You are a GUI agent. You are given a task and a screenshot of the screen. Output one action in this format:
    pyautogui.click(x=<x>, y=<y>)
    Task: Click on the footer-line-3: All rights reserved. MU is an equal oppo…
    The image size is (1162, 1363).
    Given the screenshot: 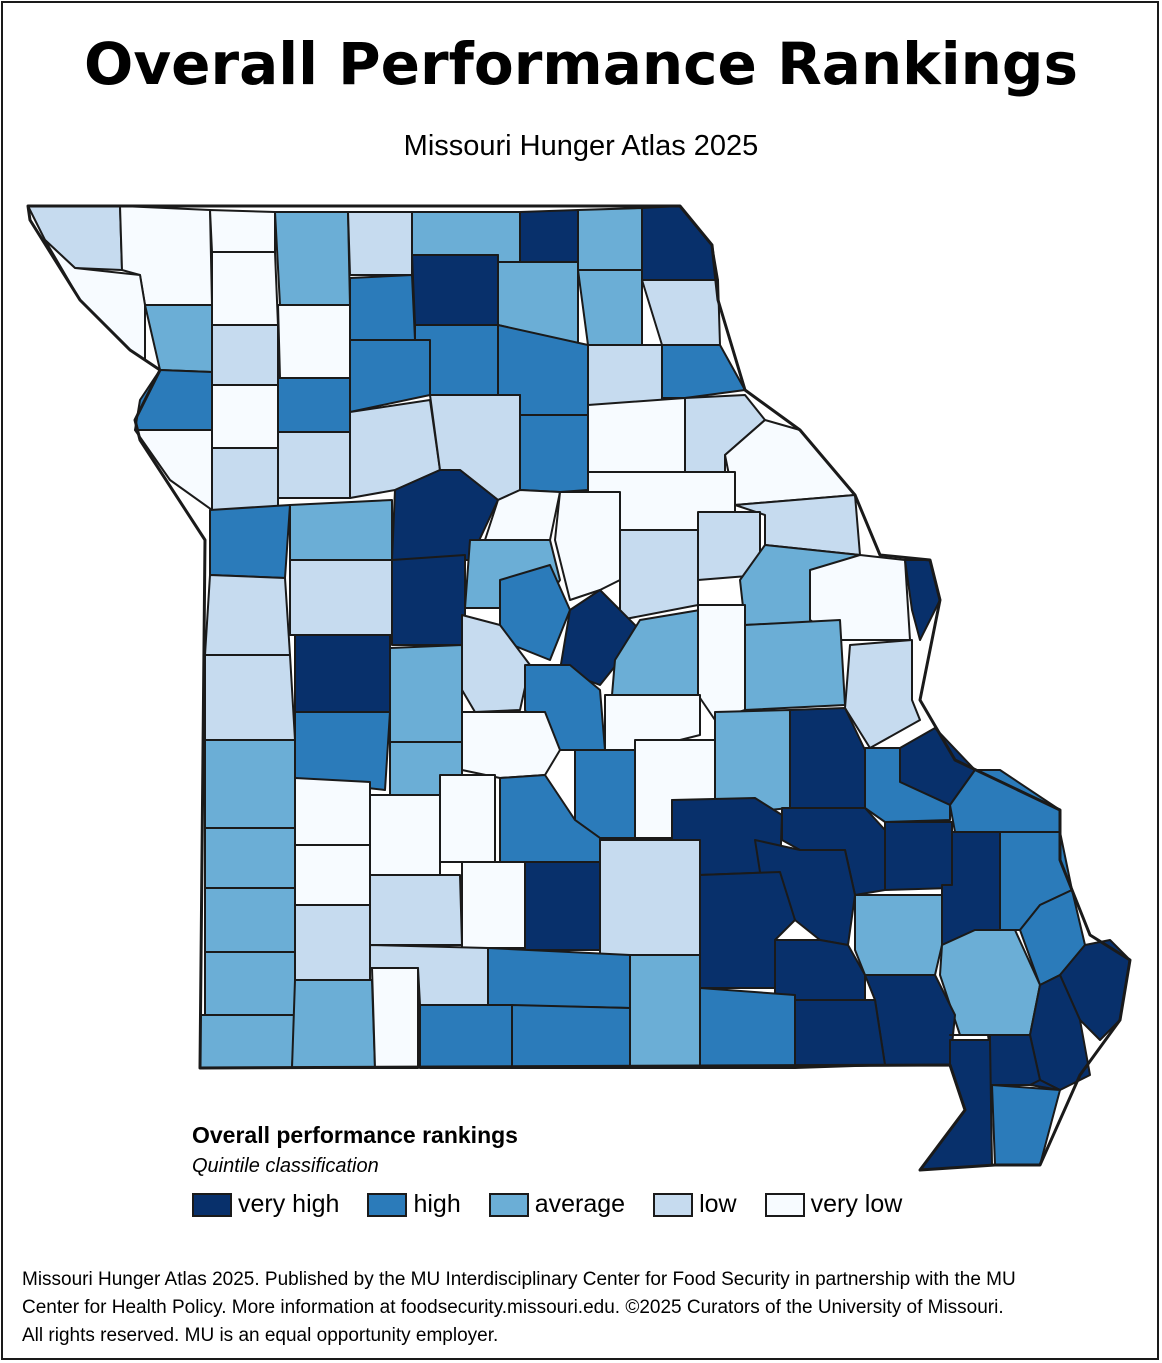 What is the action you would take?
    pyautogui.click(x=260, y=1335)
    